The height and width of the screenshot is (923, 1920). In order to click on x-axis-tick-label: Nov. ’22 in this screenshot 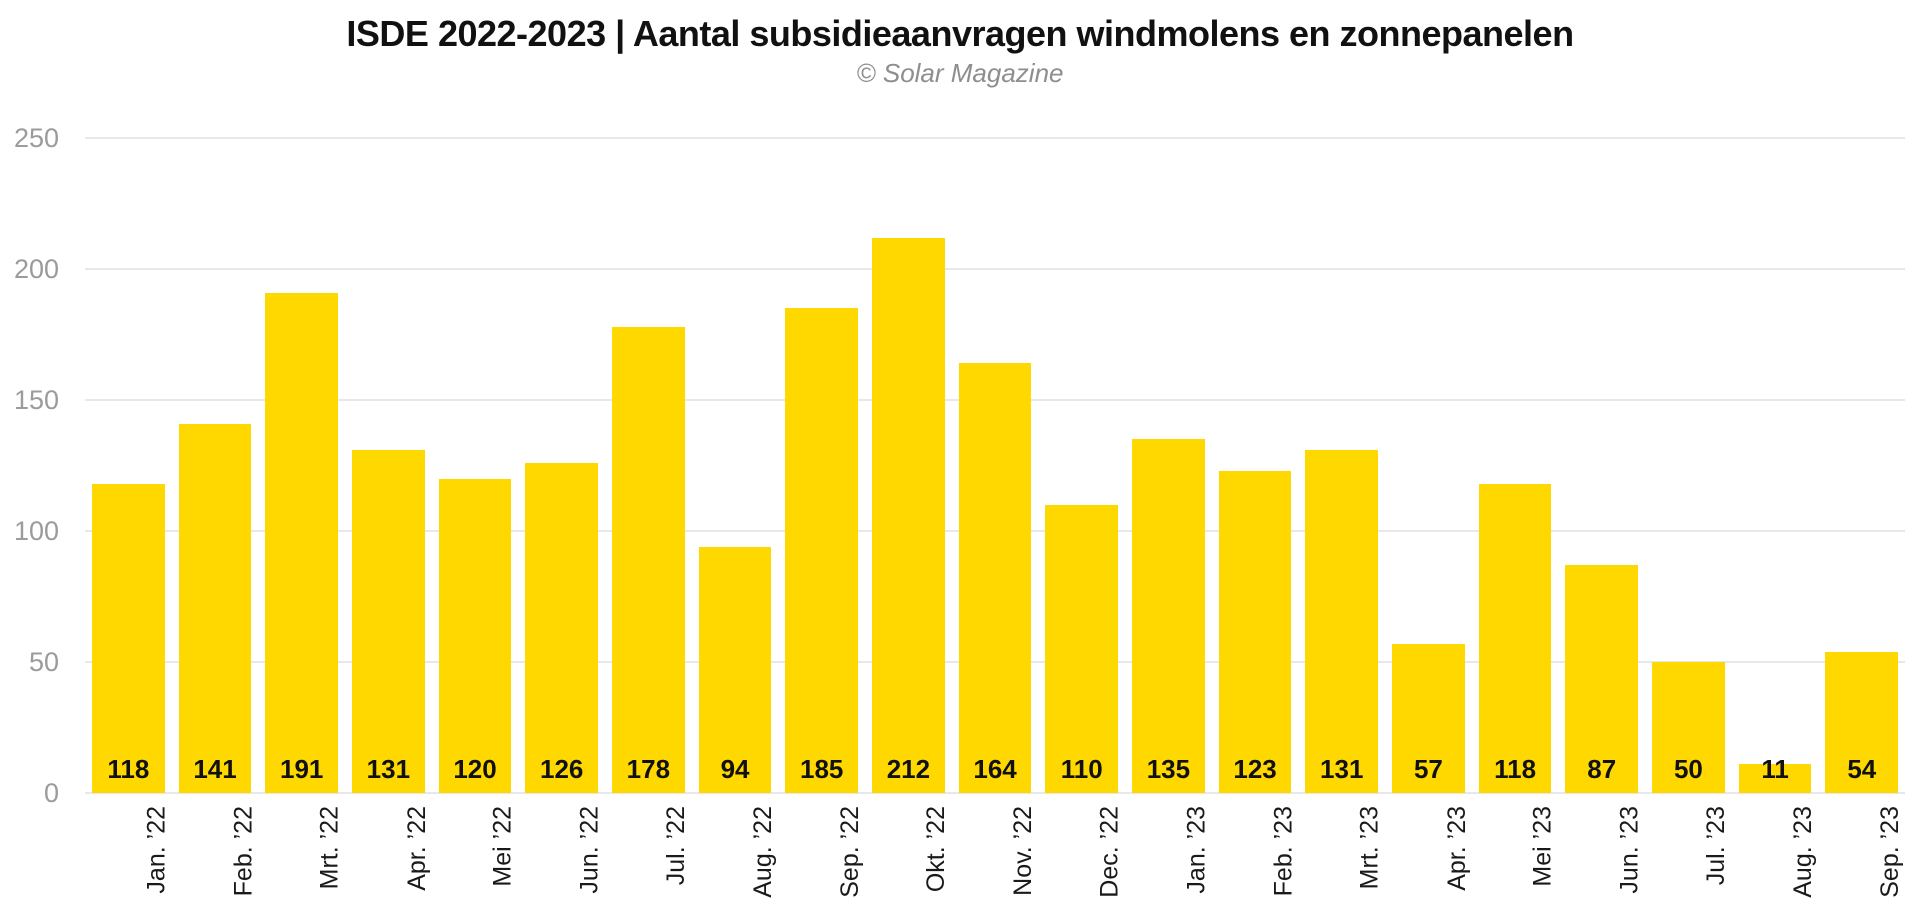, I will do `click(1023, 851)`.